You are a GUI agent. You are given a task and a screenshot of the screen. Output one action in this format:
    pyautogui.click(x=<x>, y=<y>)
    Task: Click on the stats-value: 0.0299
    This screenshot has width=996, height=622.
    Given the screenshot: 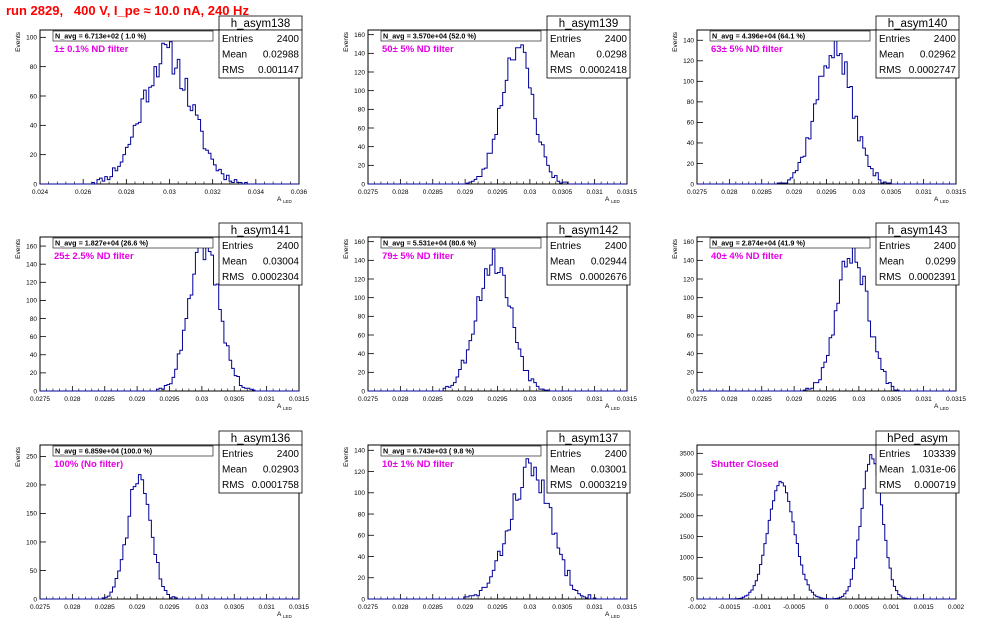 What is the action you would take?
    pyautogui.click(x=940, y=262)
    